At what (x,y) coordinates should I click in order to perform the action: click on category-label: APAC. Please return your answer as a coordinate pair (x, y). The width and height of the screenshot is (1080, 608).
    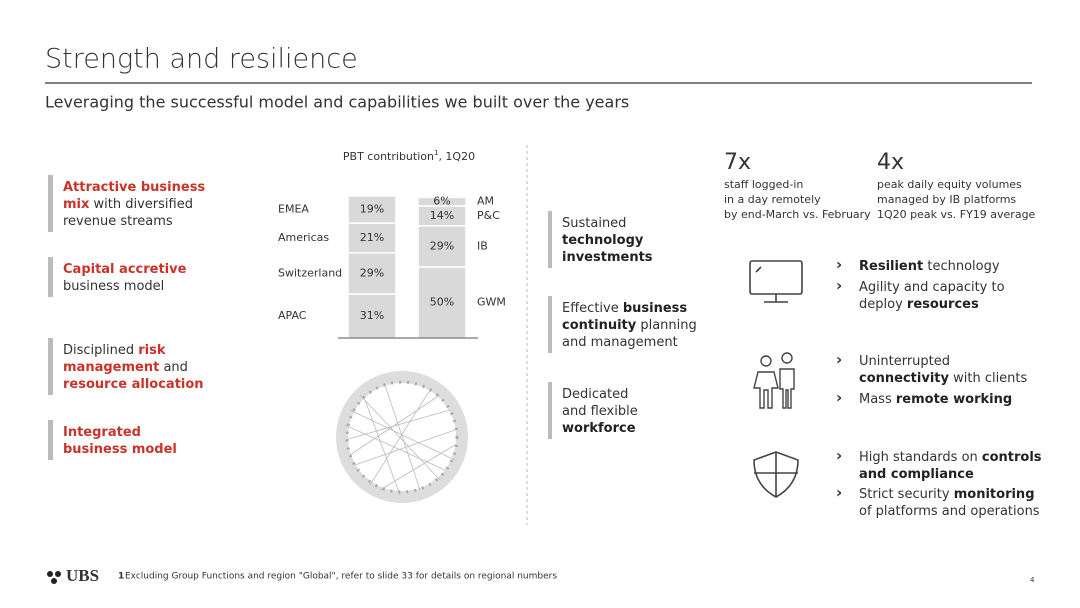
    Looking at the image, I should click on (292, 315).